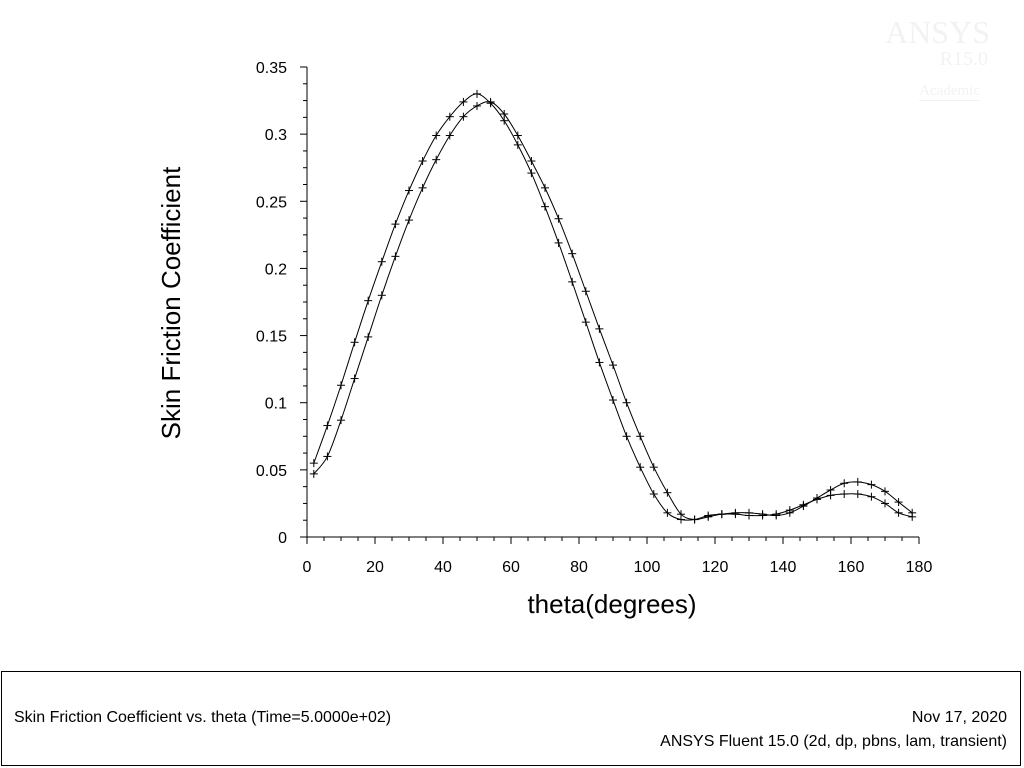  What do you see at coordinates (511, 567) in the screenshot?
I see `x-tick-label: 60` at bounding box center [511, 567].